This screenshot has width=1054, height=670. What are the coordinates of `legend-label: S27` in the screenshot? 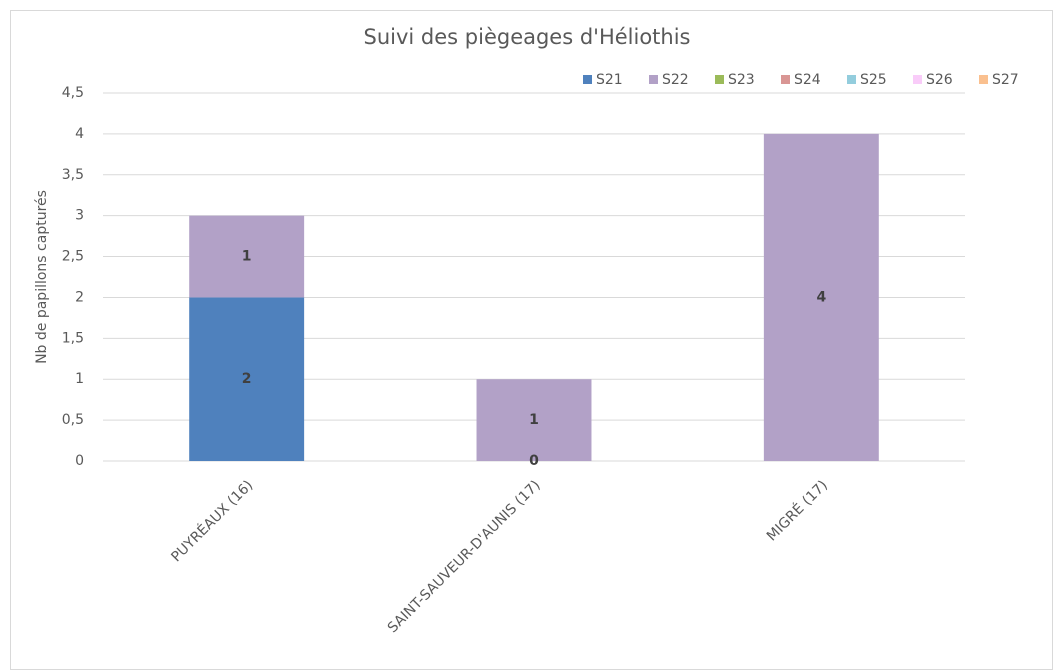 It's located at (1005, 80).